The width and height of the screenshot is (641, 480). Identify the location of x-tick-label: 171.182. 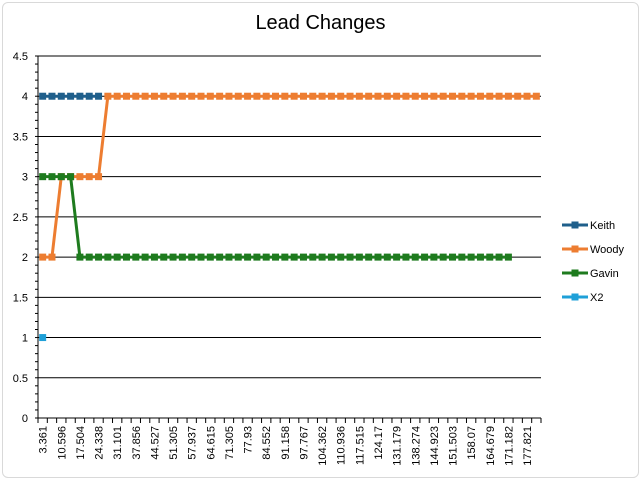
(509, 446).